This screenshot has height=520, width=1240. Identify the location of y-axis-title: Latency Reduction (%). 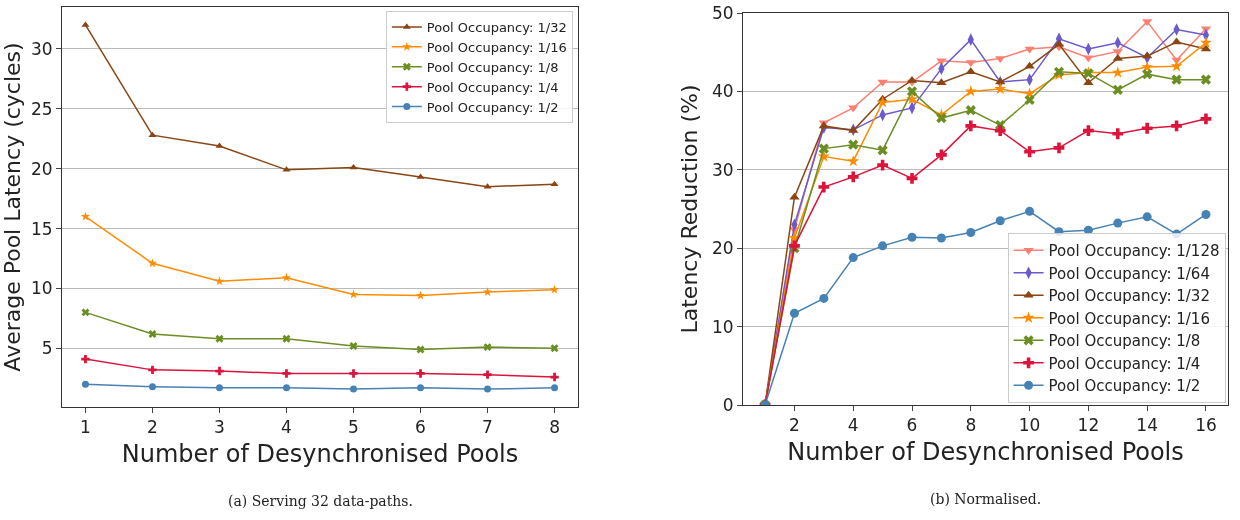
(689, 209).